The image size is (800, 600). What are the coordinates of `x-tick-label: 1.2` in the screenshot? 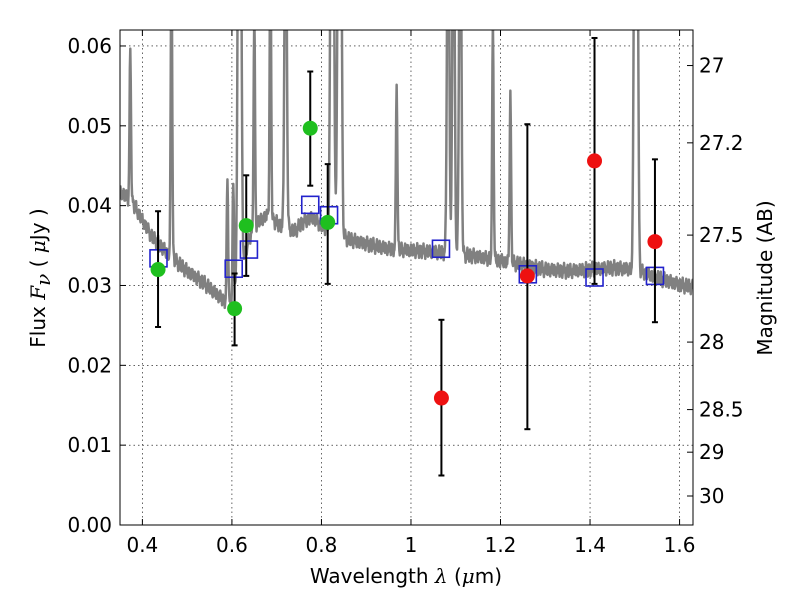 It's located at (501, 545).